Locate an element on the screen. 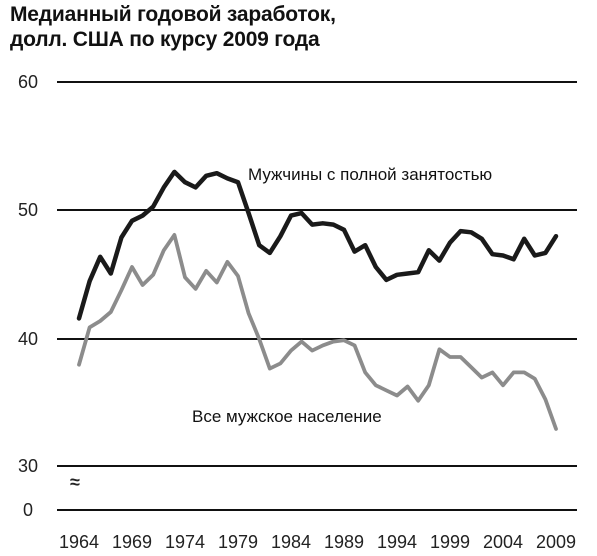 Image resolution: width=597 pixels, height=556 pixels. x-tick-label: 1964 is located at coordinates (79, 542).